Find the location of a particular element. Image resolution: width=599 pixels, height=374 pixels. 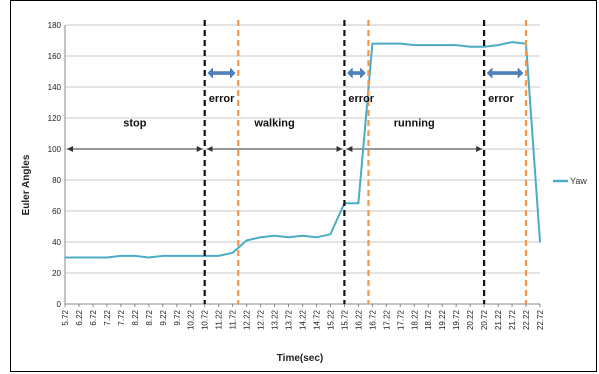

x-tick-label: 19.72 is located at coordinates (456, 319).